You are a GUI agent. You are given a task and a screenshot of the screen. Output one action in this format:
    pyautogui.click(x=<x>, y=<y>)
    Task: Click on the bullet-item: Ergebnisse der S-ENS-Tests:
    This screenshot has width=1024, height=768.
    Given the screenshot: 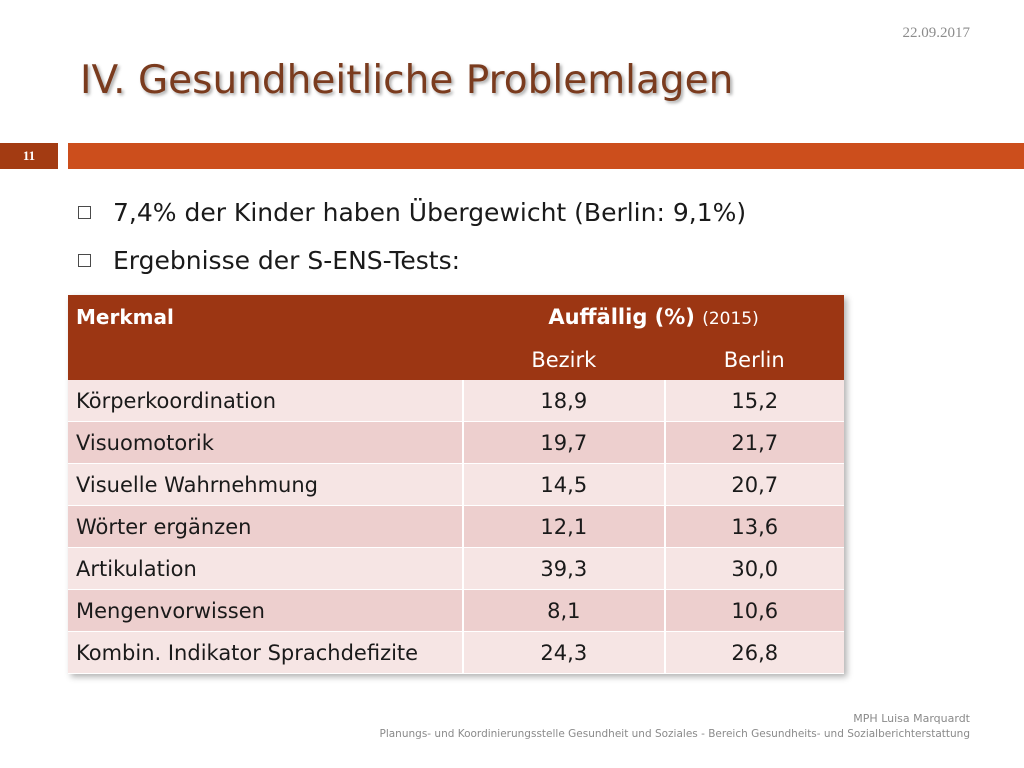 What is the action you would take?
    pyautogui.click(x=528, y=260)
    